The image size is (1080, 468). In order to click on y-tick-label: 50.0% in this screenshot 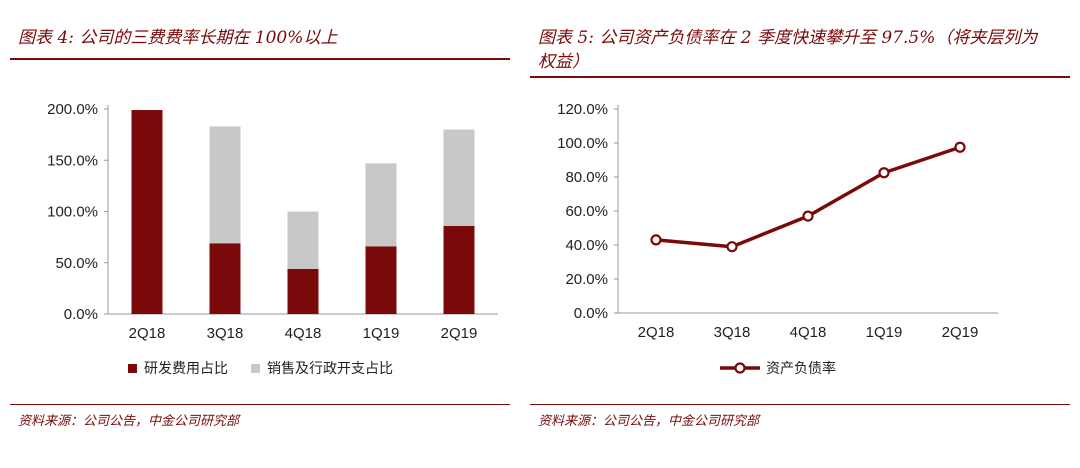, I will do `click(76, 263)`.